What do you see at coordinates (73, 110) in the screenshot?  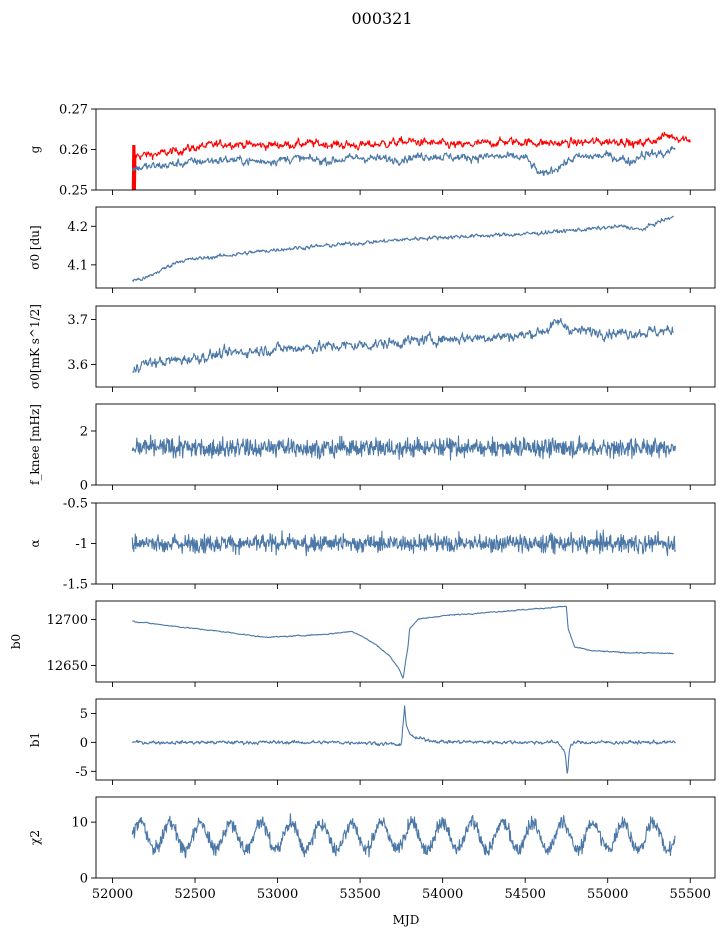 I see `y-tick-label: 0.27` at bounding box center [73, 110].